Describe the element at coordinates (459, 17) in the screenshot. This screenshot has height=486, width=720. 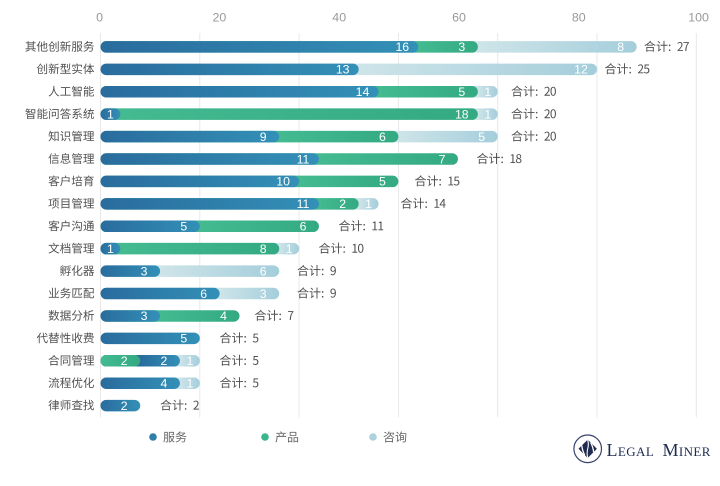
I see `svg-text: 60` at that location.